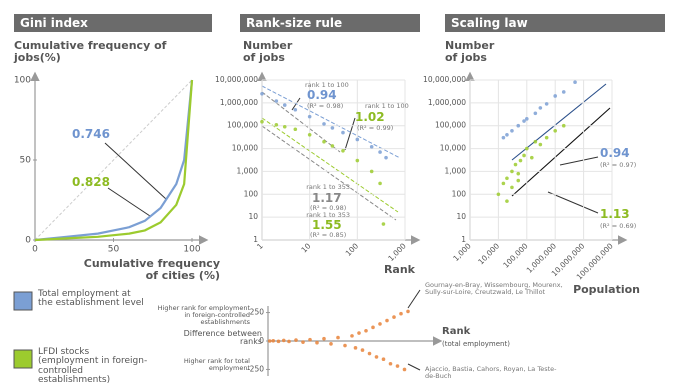 The width and height of the screenshot is (680, 384). I want to click on y-tick-label: 10, so click(253, 216).